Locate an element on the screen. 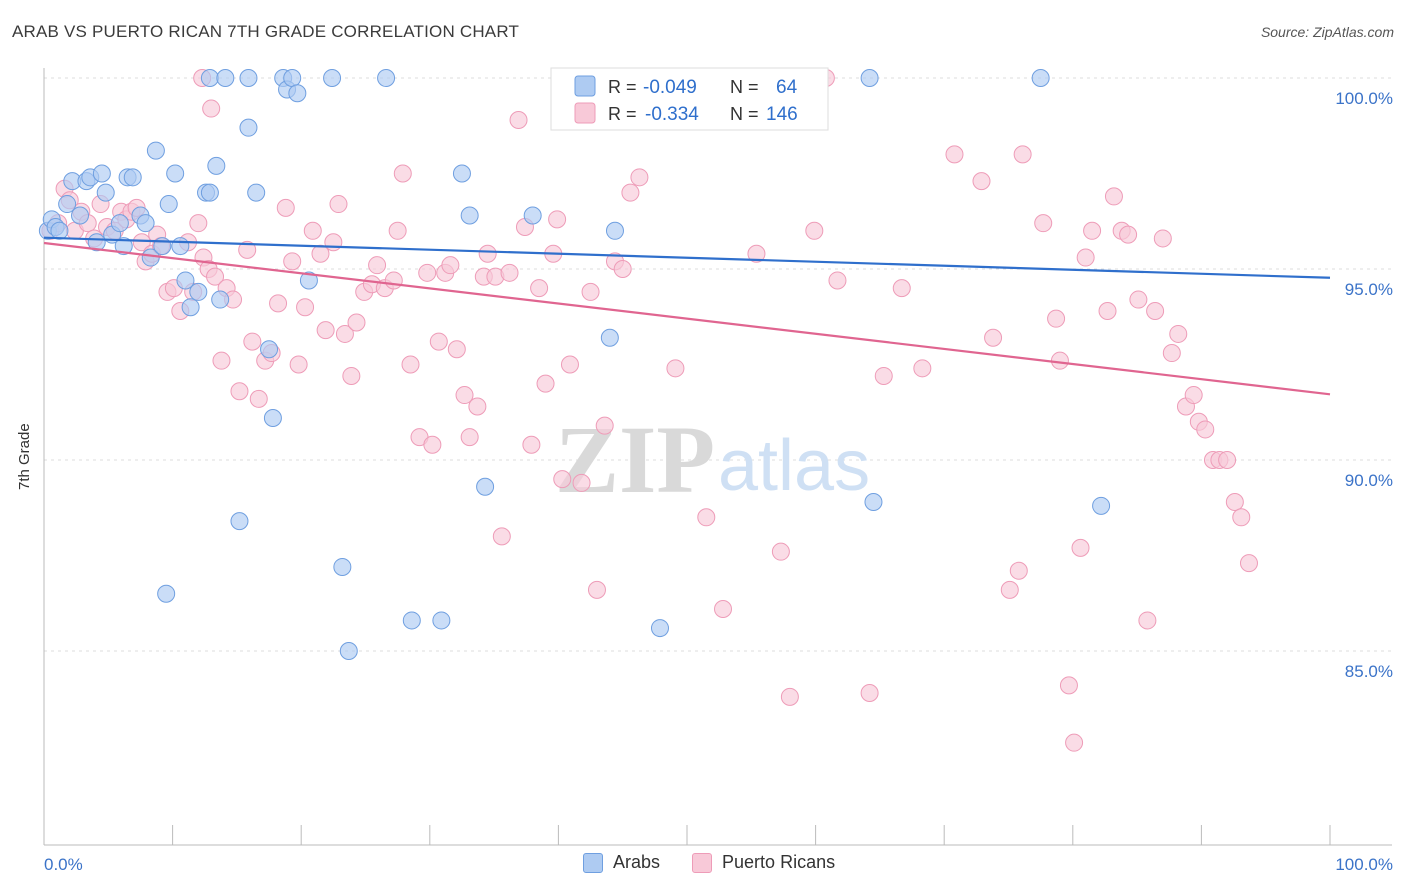 The image size is (1406, 892). source-label: Source: ZipAtlas.com is located at coordinates (1327, 32).